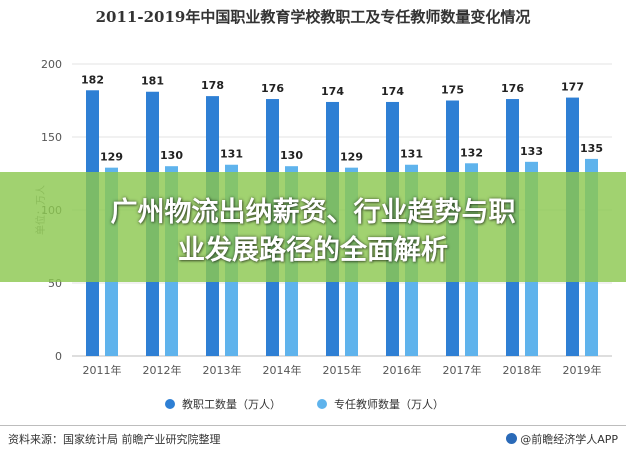 The image size is (626, 459). Describe the element at coordinates (231, 404) in the screenshot. I see `legend-label: 教职工数量（万人）` at that location.